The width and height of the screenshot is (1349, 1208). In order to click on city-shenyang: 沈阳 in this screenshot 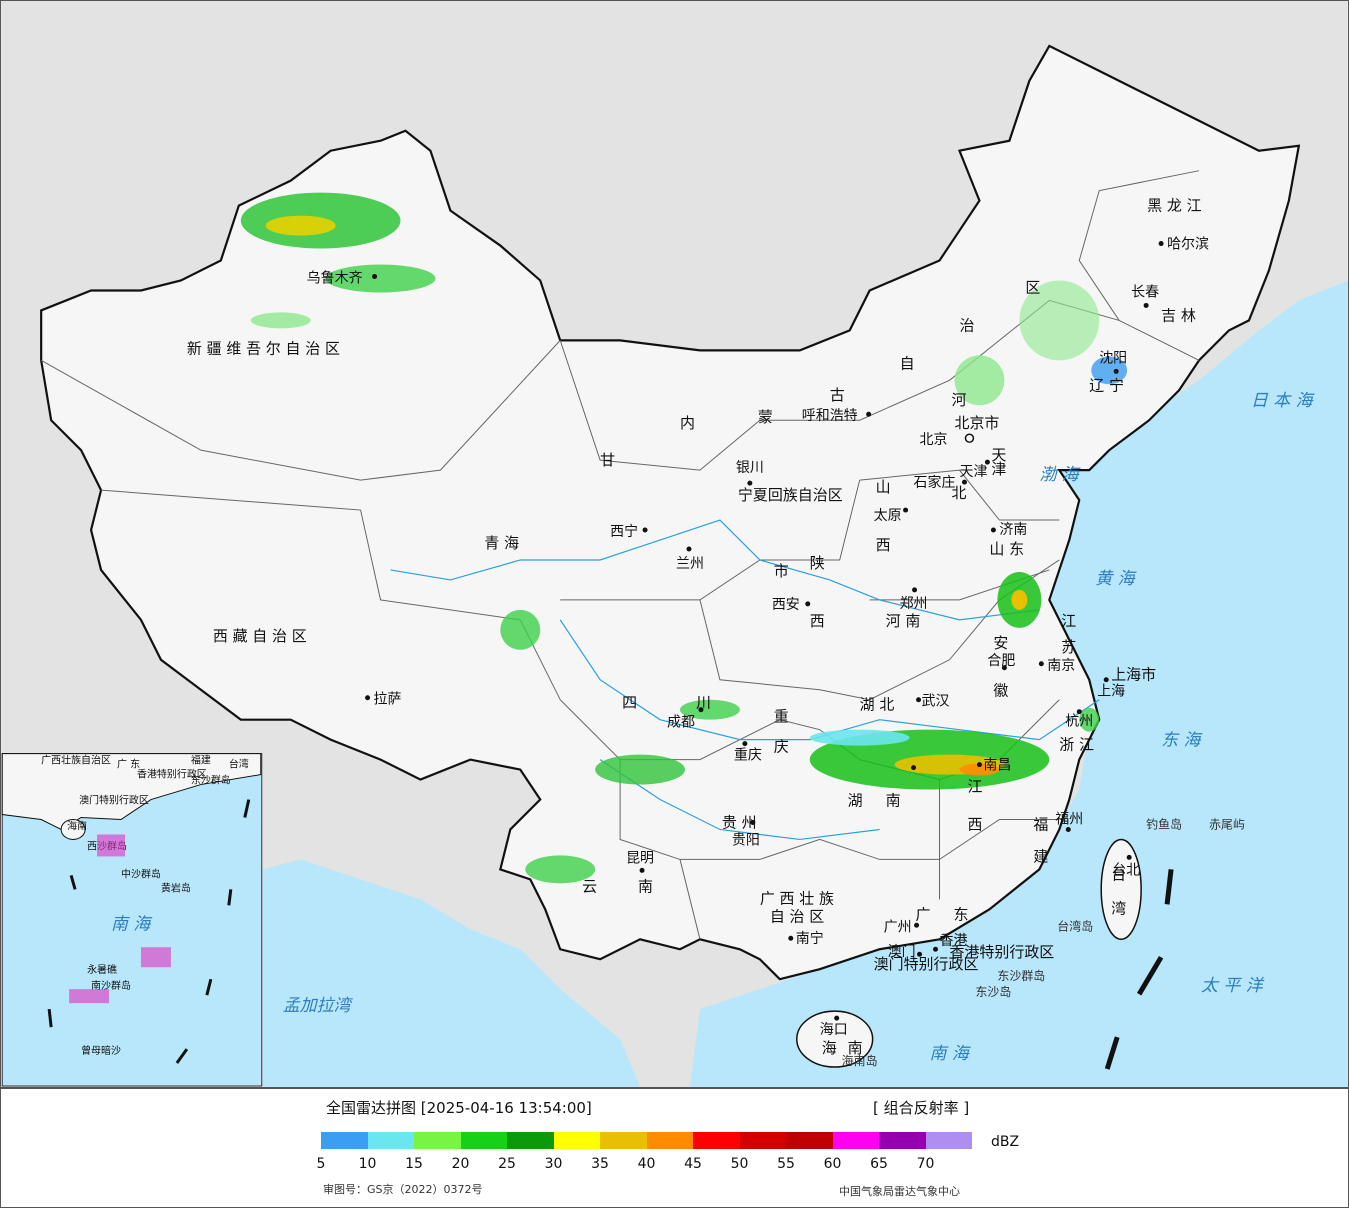, I will do `click(1113, 358)`.